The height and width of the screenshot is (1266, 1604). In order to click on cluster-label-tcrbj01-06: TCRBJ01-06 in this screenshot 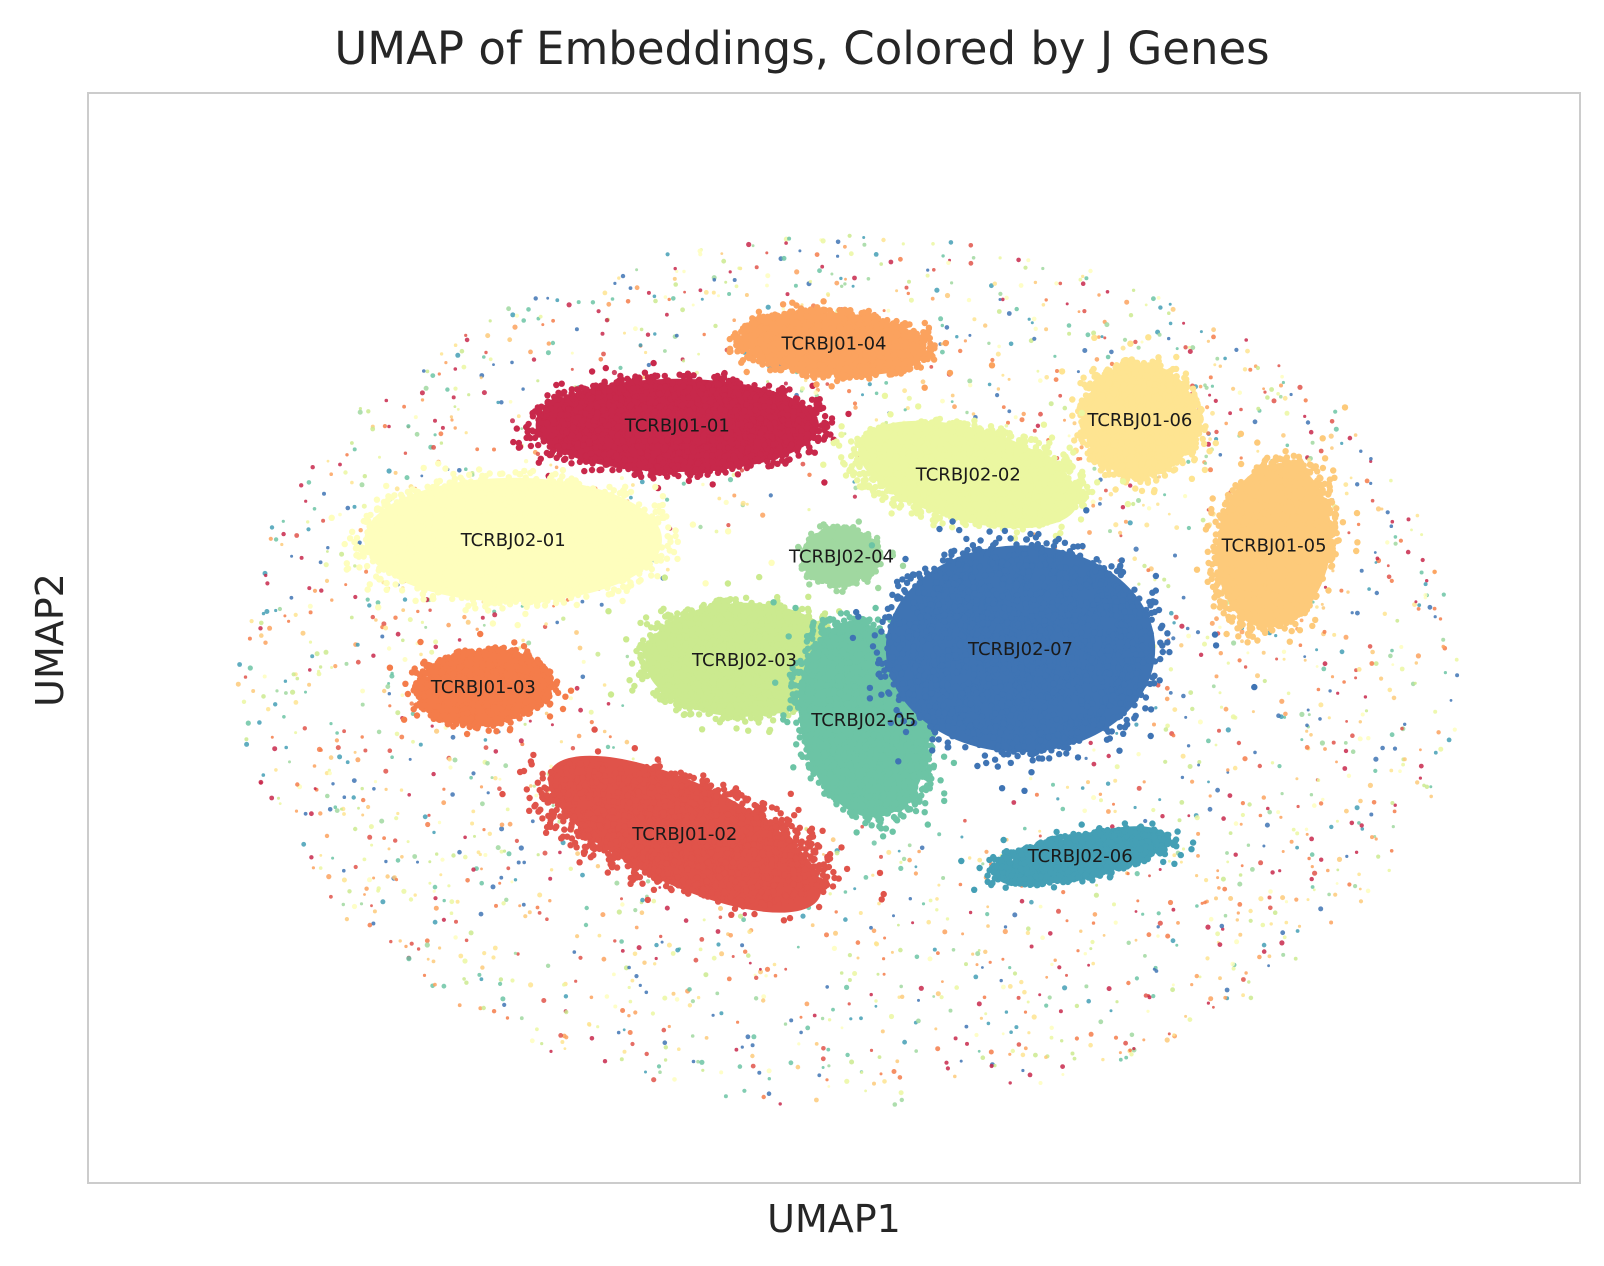, I will do `click(1139, 420)`.